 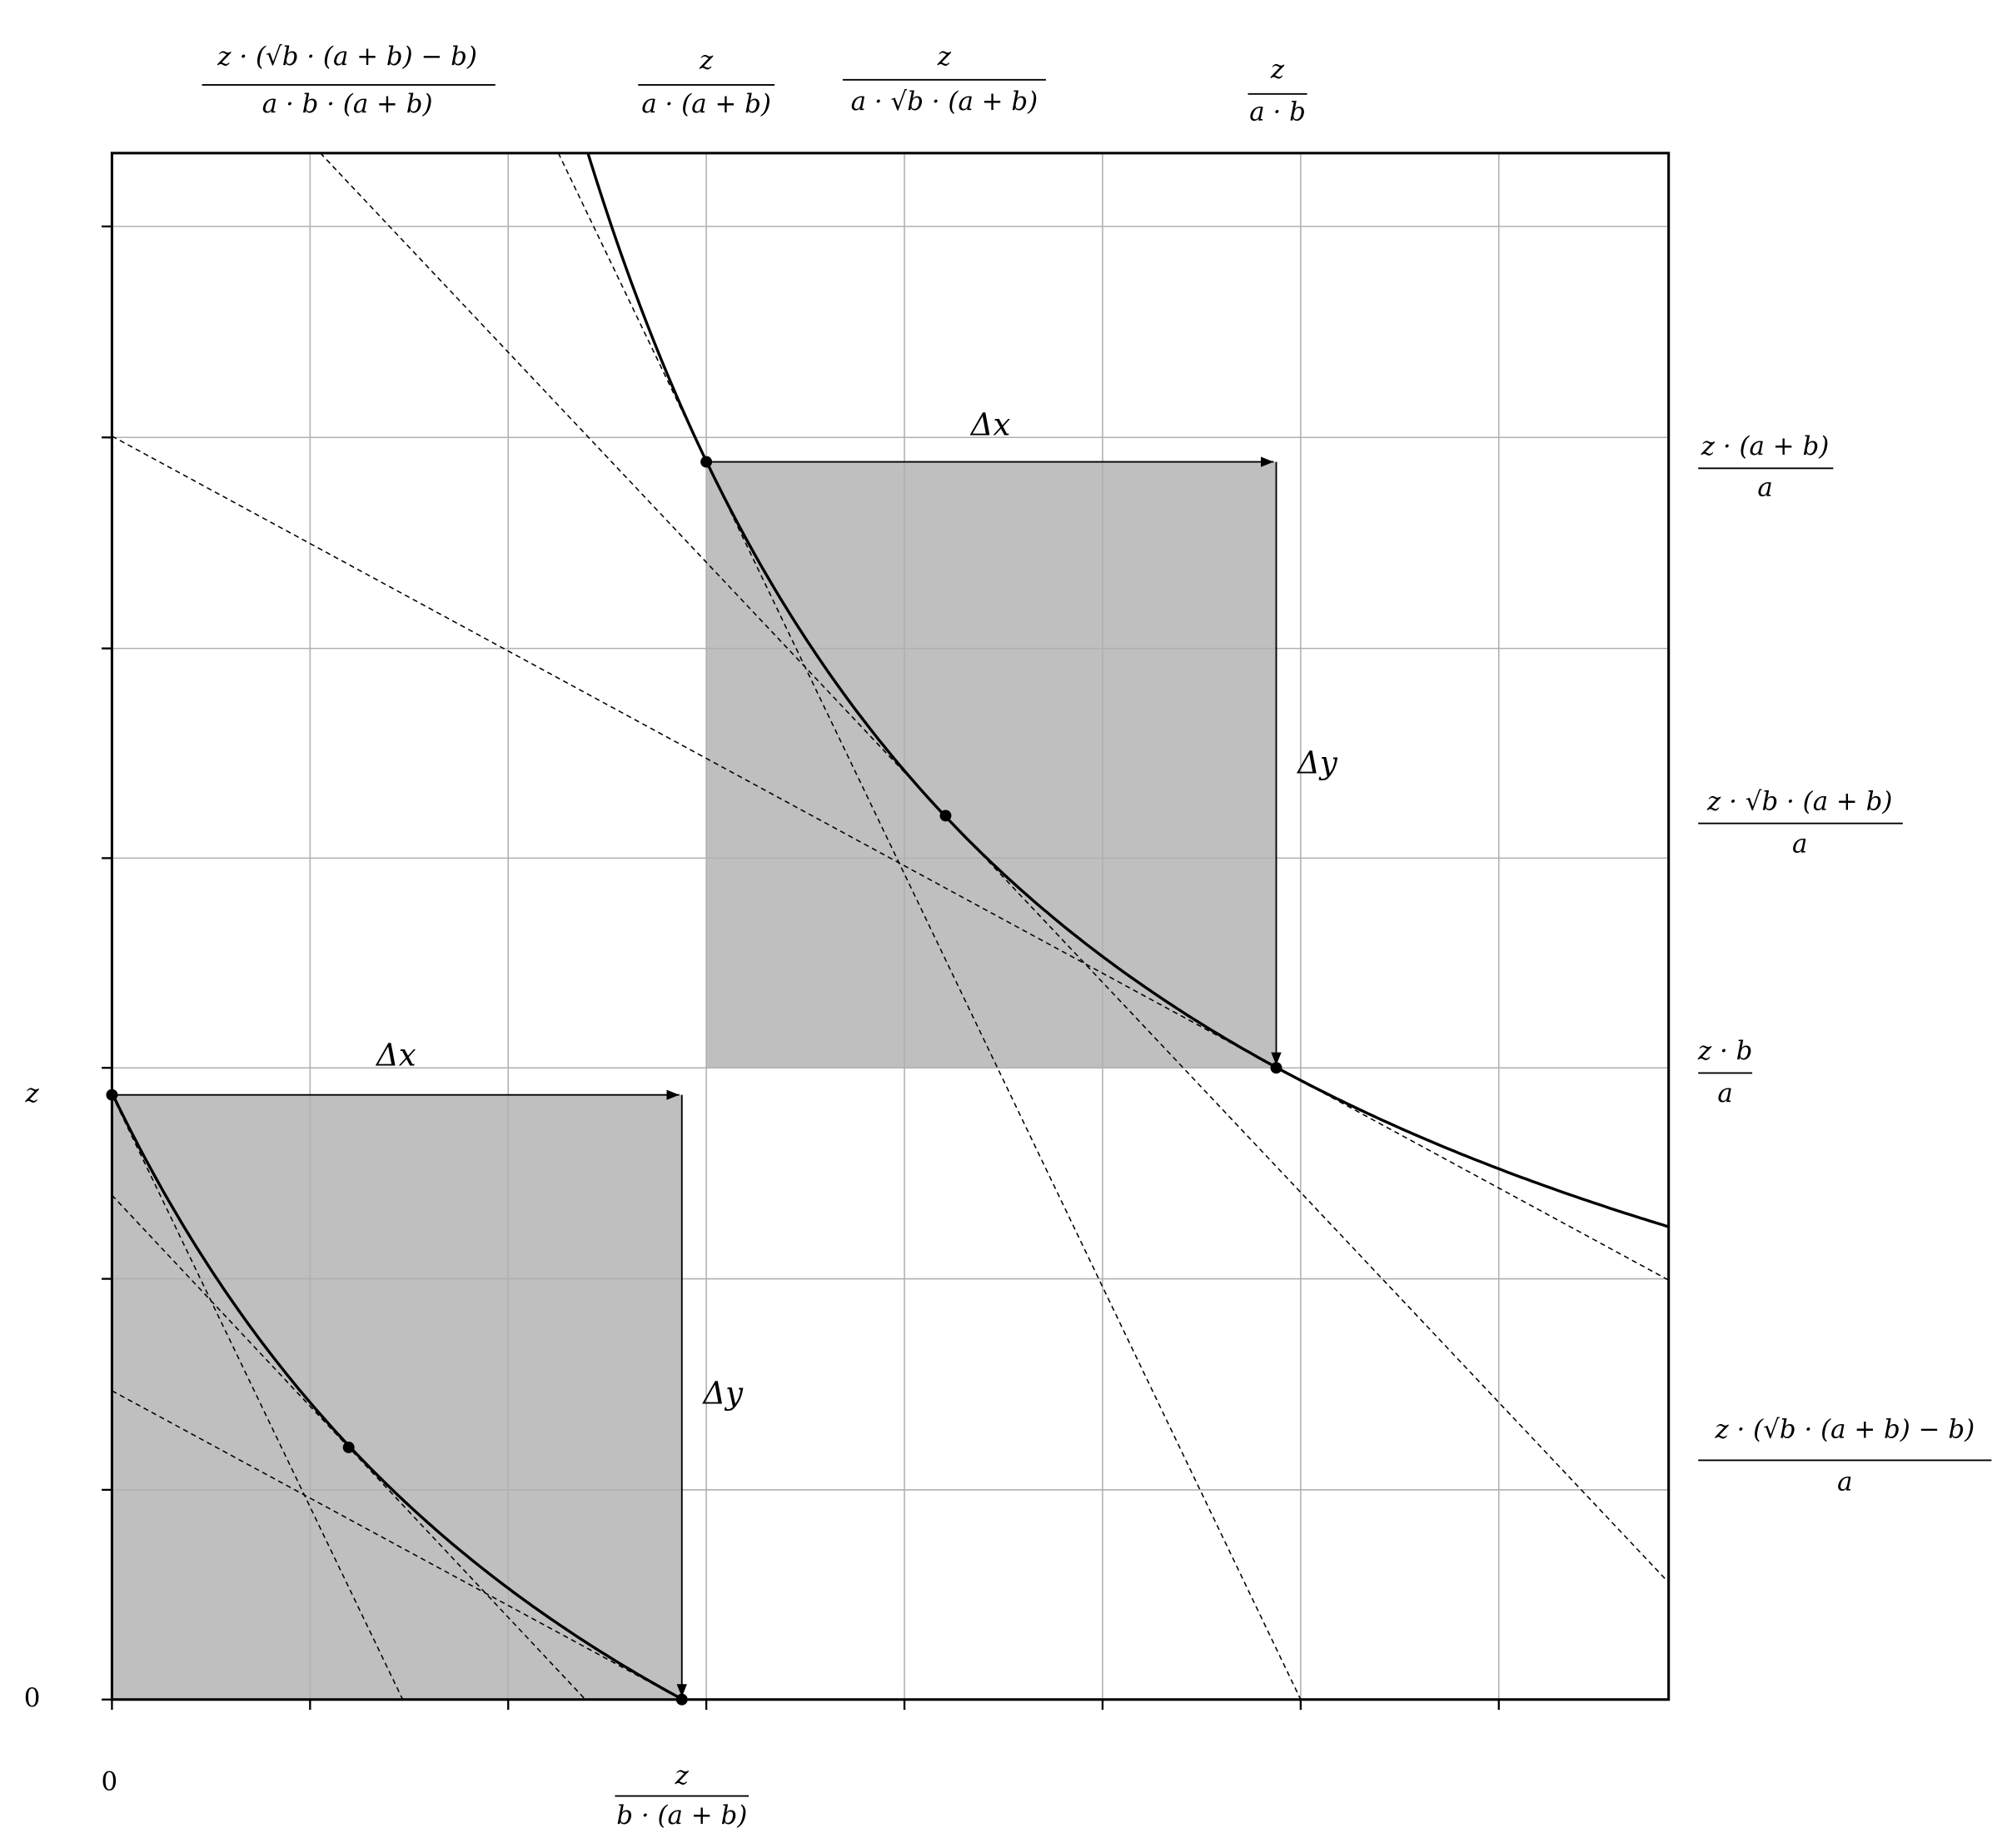 I want to click on label-denominator: a · b, so click(x=1277, y=112).